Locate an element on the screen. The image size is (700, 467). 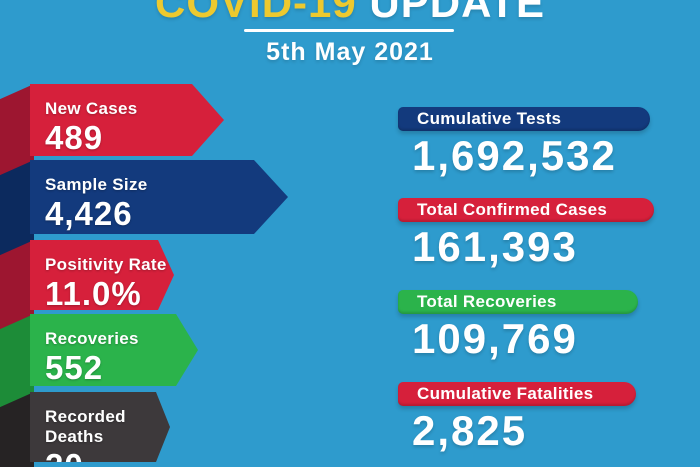
stat-label: Sample Size is located at coordinates (96, 184).